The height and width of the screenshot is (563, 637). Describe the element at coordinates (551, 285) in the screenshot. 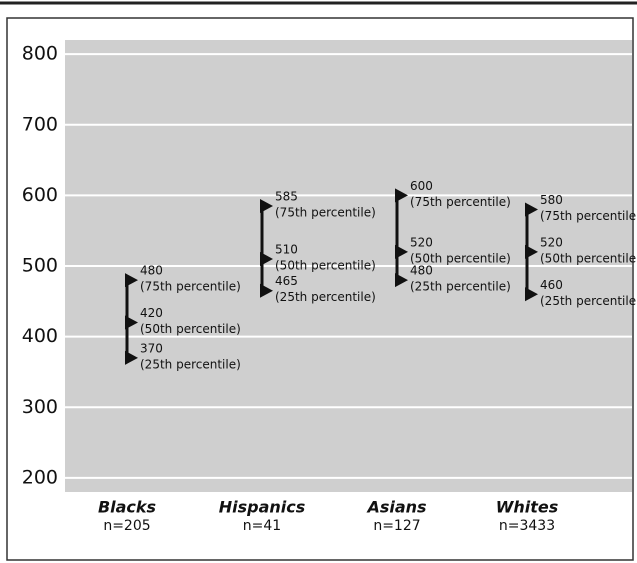

I see `value-label: 460` at that location.